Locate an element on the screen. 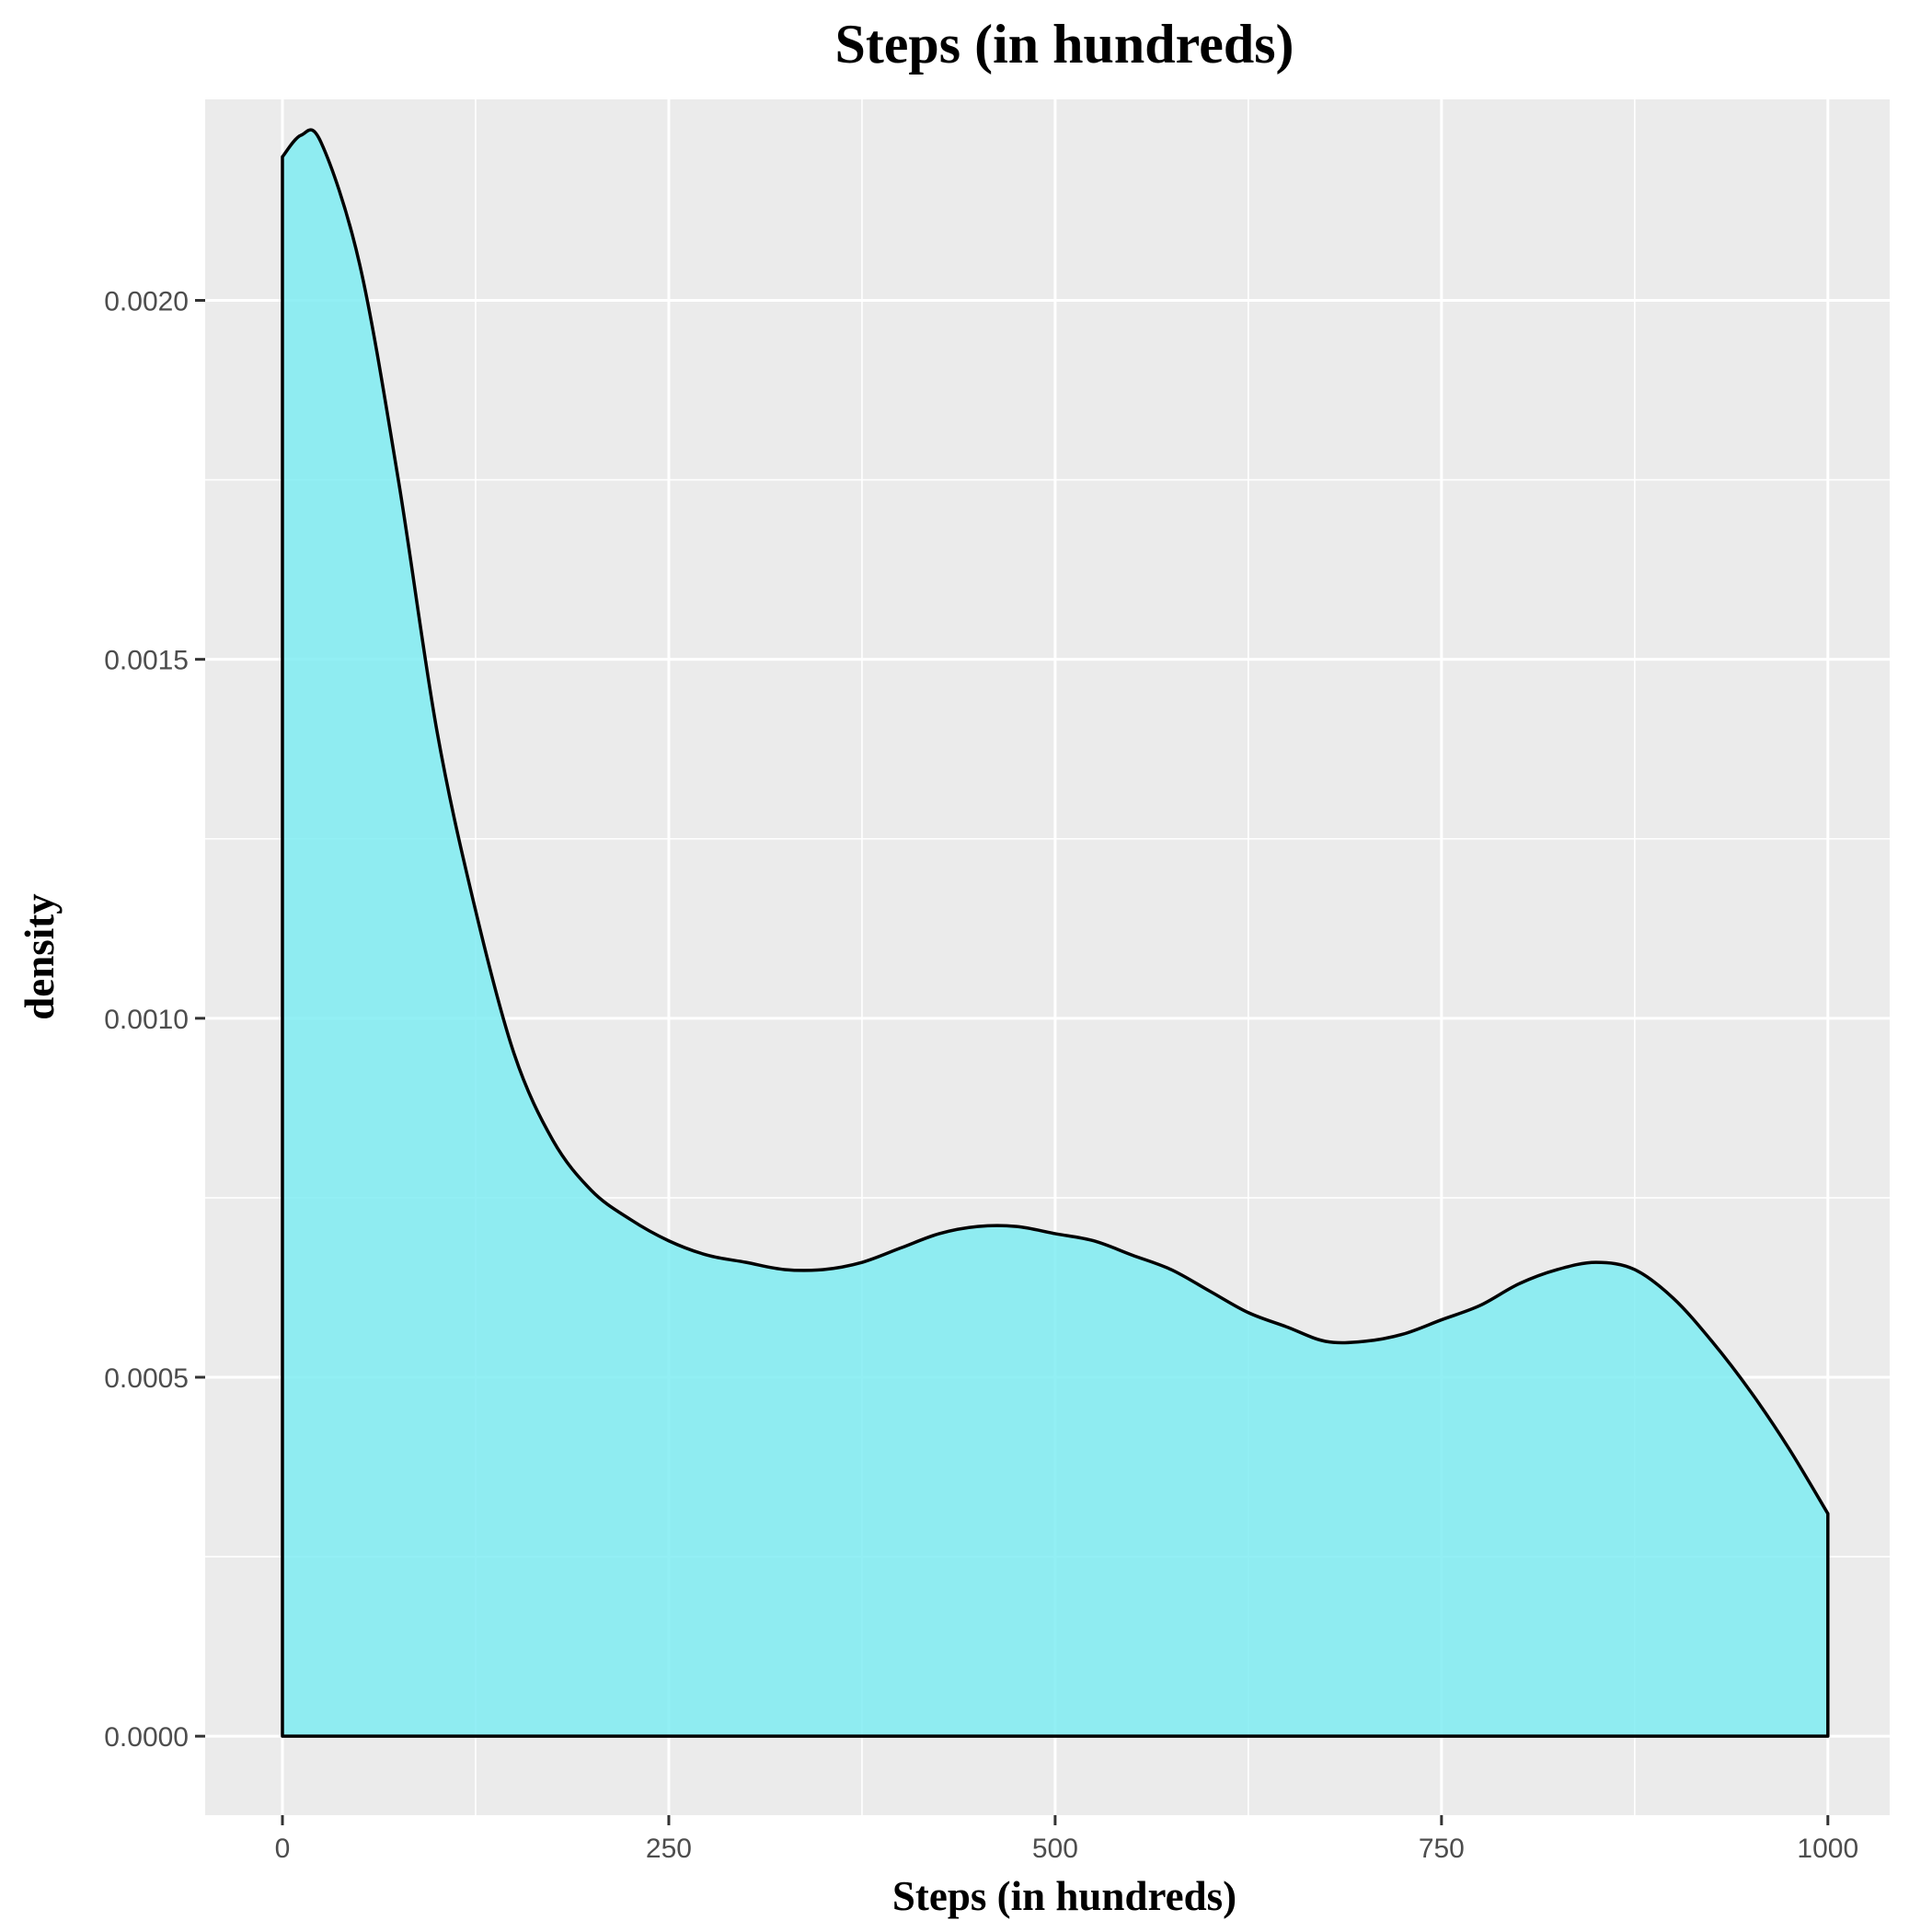 The height and width of the screenshot is (1932, 1932). x-axis-ticks: 0 250 500 750 1000 is located at coordinates (1066, 1839).